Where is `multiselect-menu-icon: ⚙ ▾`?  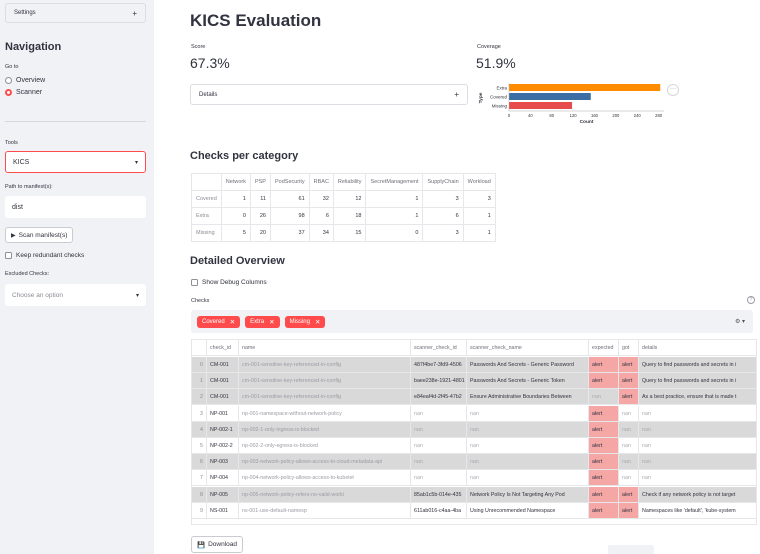 multiselect-menu-icon: ⚙ ▾ is located at coordinates (739, 322).